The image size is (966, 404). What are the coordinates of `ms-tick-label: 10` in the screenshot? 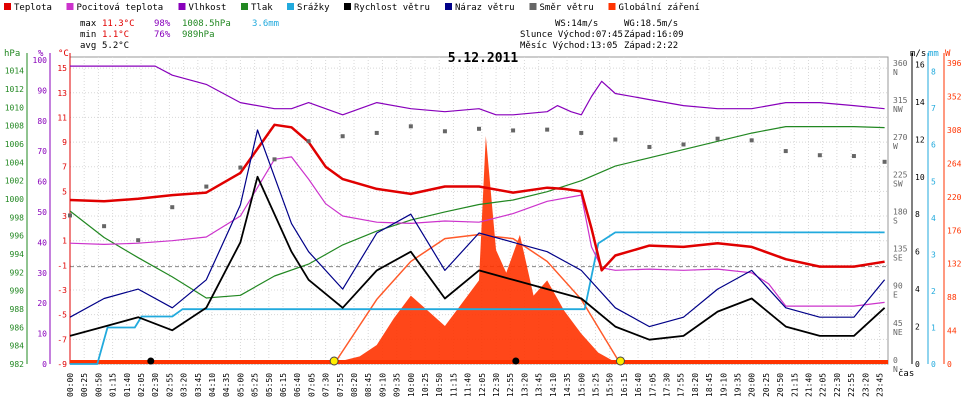 It's located at (920, 177).